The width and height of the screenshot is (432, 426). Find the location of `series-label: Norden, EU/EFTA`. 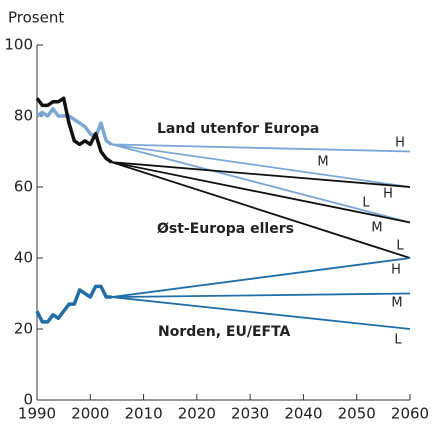

series-label: Norden, EU/EFTA is located at coordinates (224, 332).